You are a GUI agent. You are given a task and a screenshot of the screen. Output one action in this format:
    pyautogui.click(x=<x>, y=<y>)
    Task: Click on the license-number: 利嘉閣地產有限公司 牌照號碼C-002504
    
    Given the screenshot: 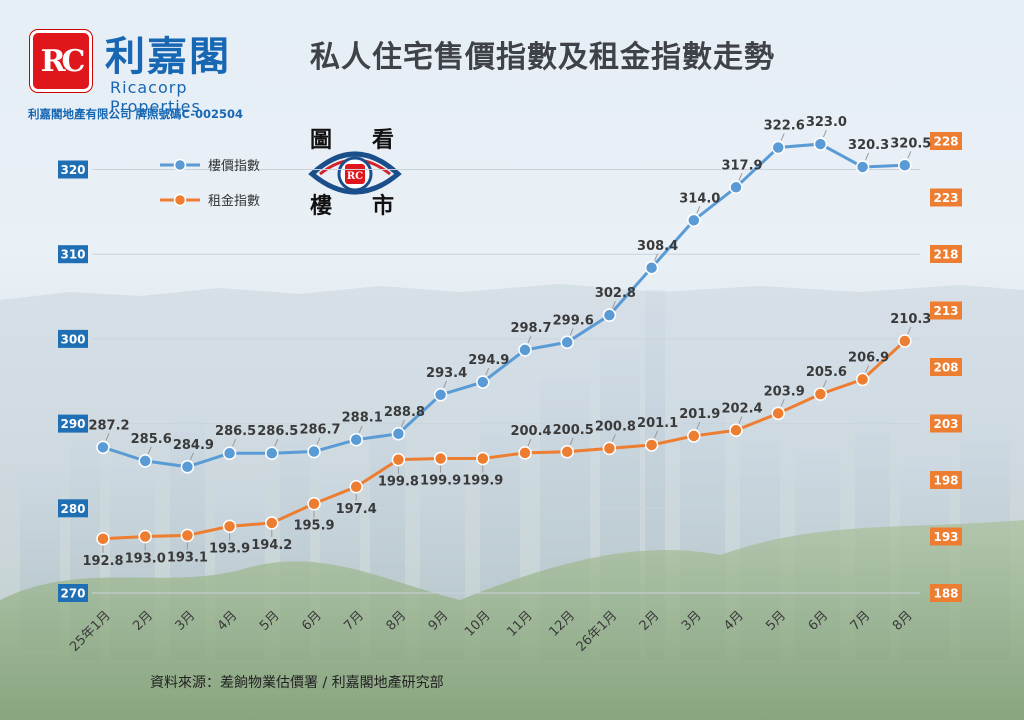 What is the action you would take?
    pyautogui.click(x=135, y=114)
    